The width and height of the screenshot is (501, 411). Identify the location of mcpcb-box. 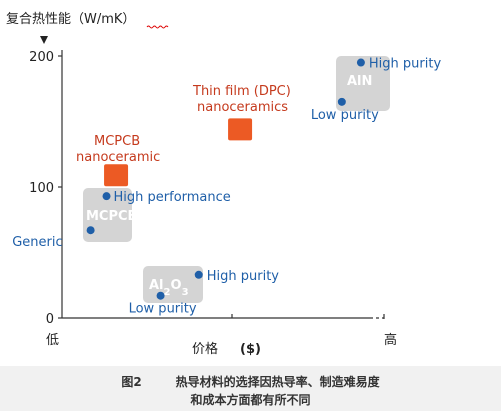
(107, 215).